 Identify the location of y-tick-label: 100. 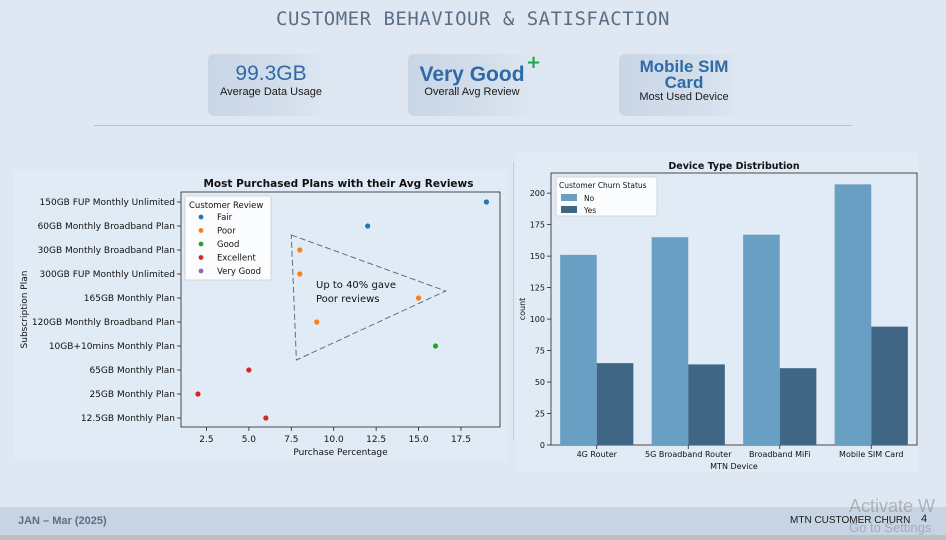
(537, 319).